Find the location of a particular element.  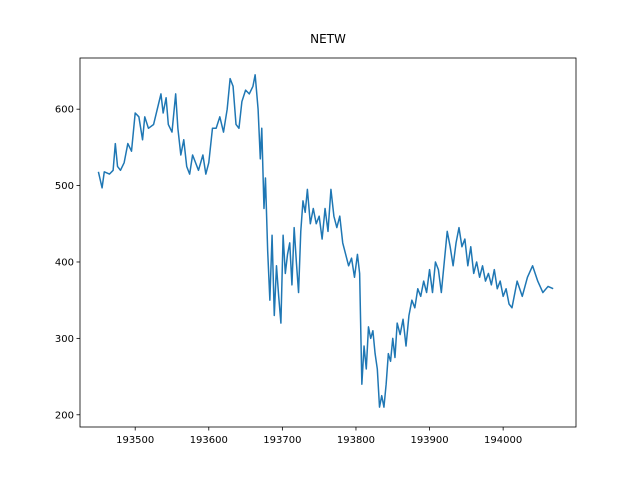

x-tick-label: 193700 is located at coordinates (282, 440).